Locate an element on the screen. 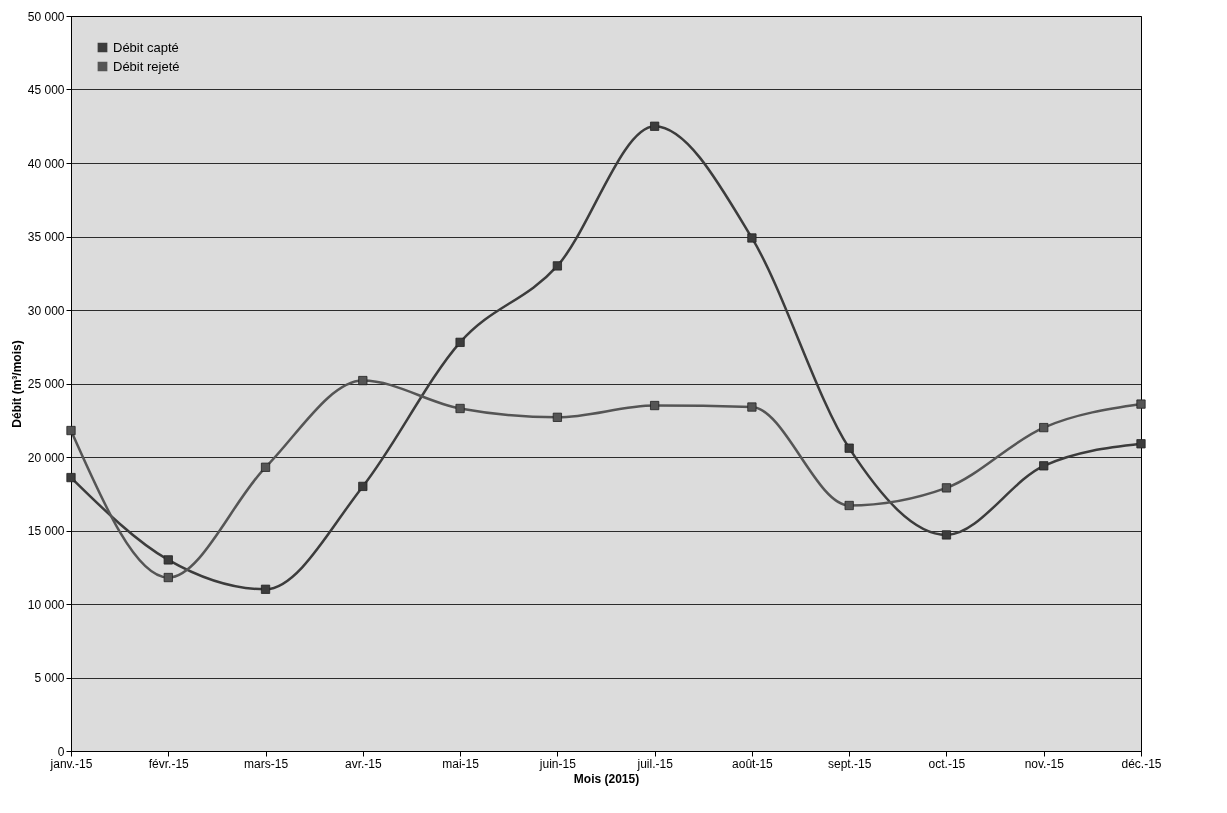 This screenshot has height=813, width=1227. x-tick-label: févr.-15 is located at coordinates (169, 763).